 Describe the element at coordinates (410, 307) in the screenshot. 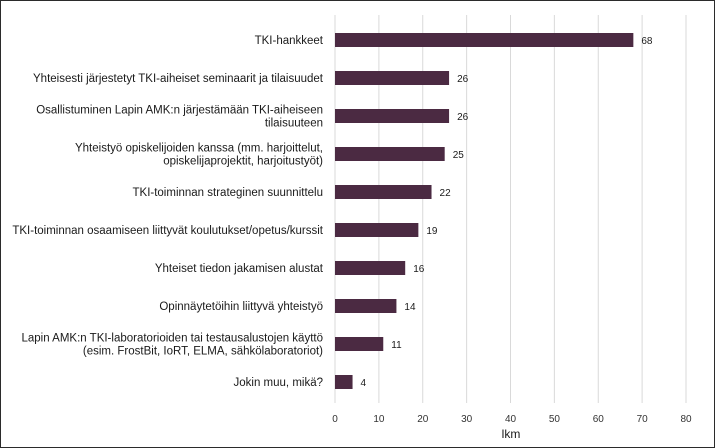

I see `data-label: 14` at that location.